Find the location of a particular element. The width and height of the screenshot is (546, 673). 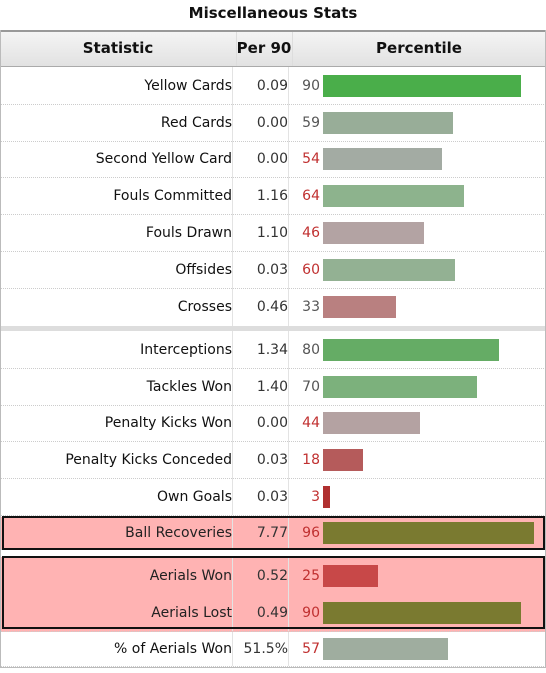

table-row: Fouls Committed 1.16 64 is located at coordinates (273, 196).